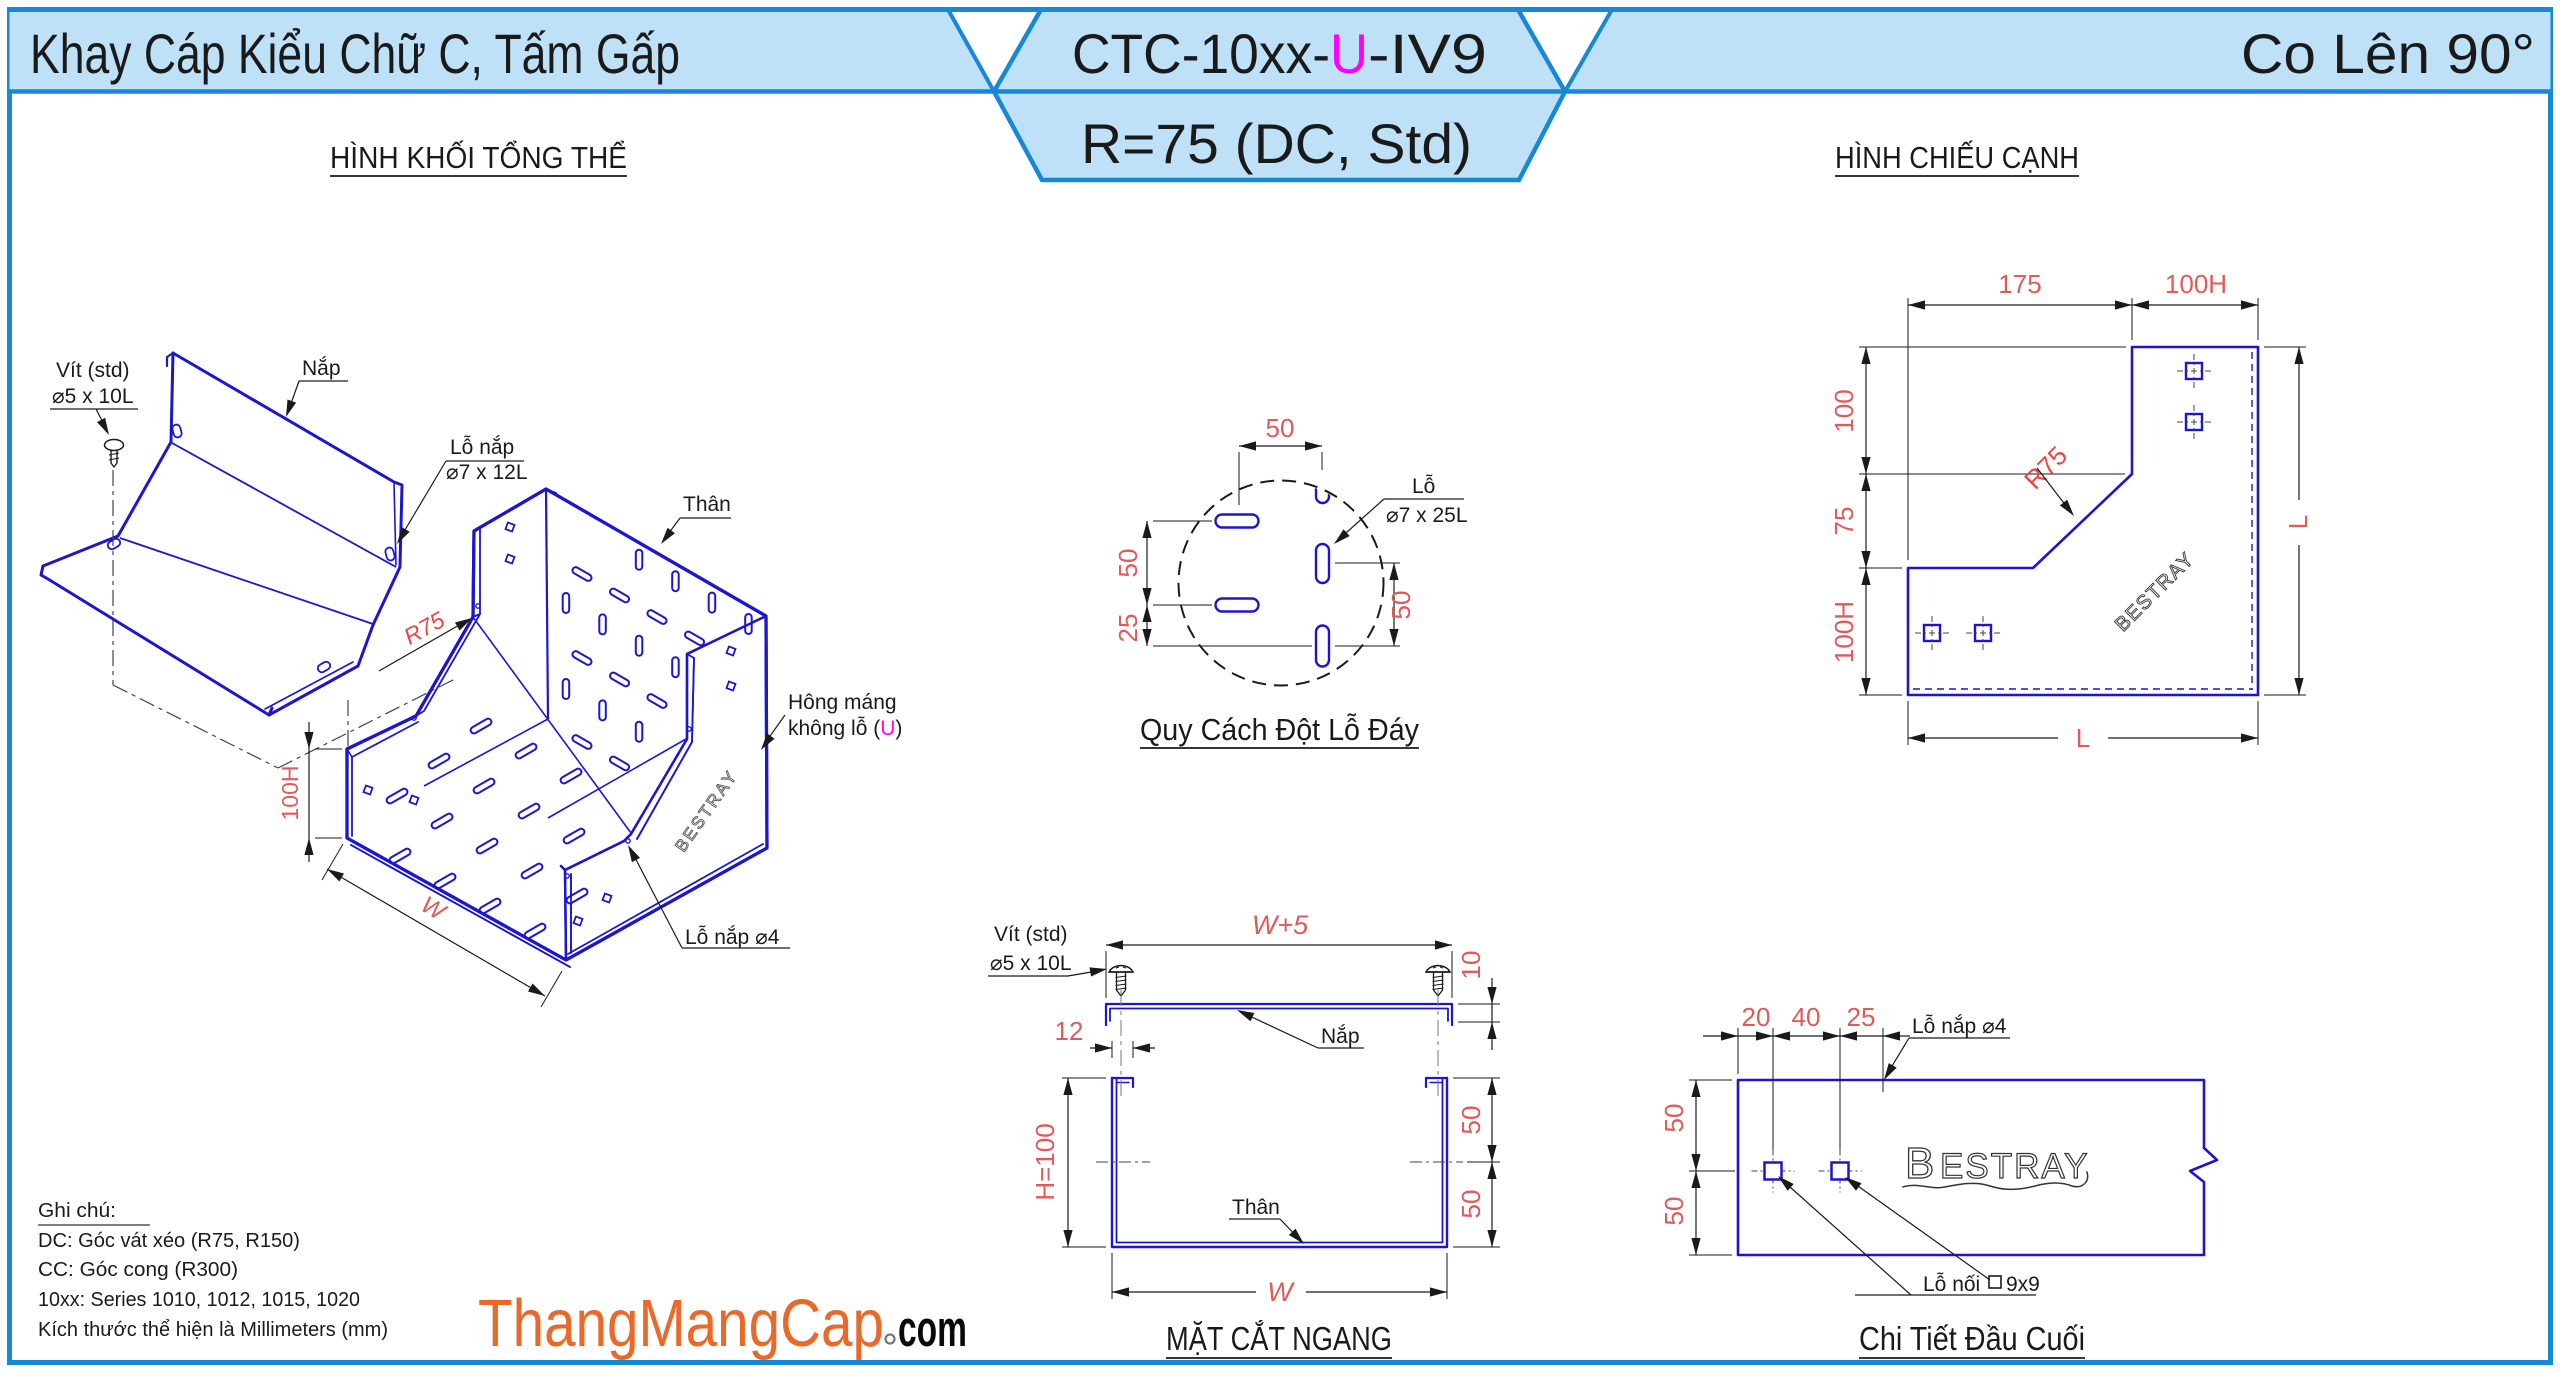 This screenshot has width=2560, height=1373. I want to click on svg-text: 175, so click(2019, 284).